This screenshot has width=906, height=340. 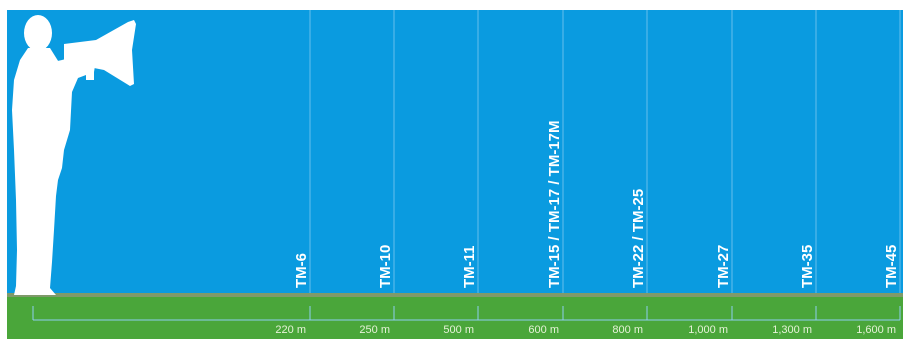 What do you see at coordinates (301, 270) in the screenshot?
I see `model-label: TM-6` at bounding box center [301, 270].